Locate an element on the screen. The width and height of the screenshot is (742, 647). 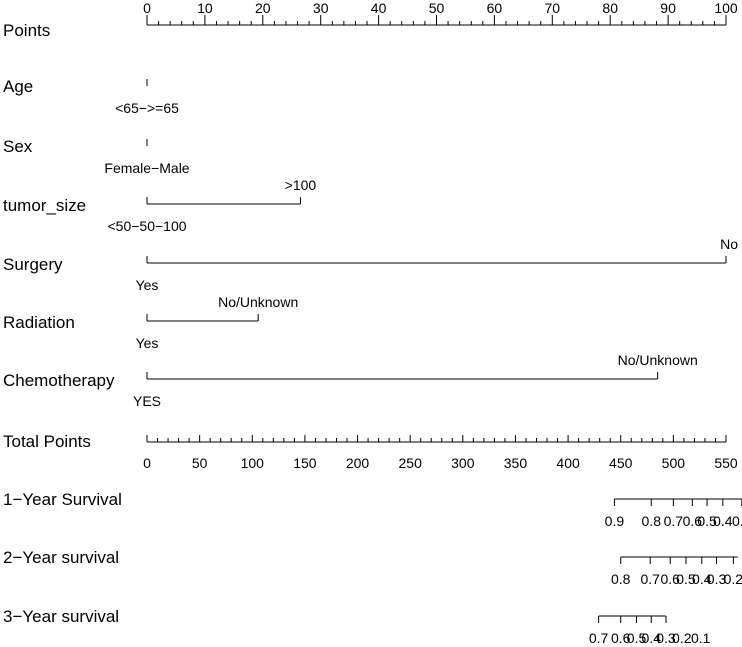
survival-3-year-tick-label: 0.2 is located at coordinates (682, 638).